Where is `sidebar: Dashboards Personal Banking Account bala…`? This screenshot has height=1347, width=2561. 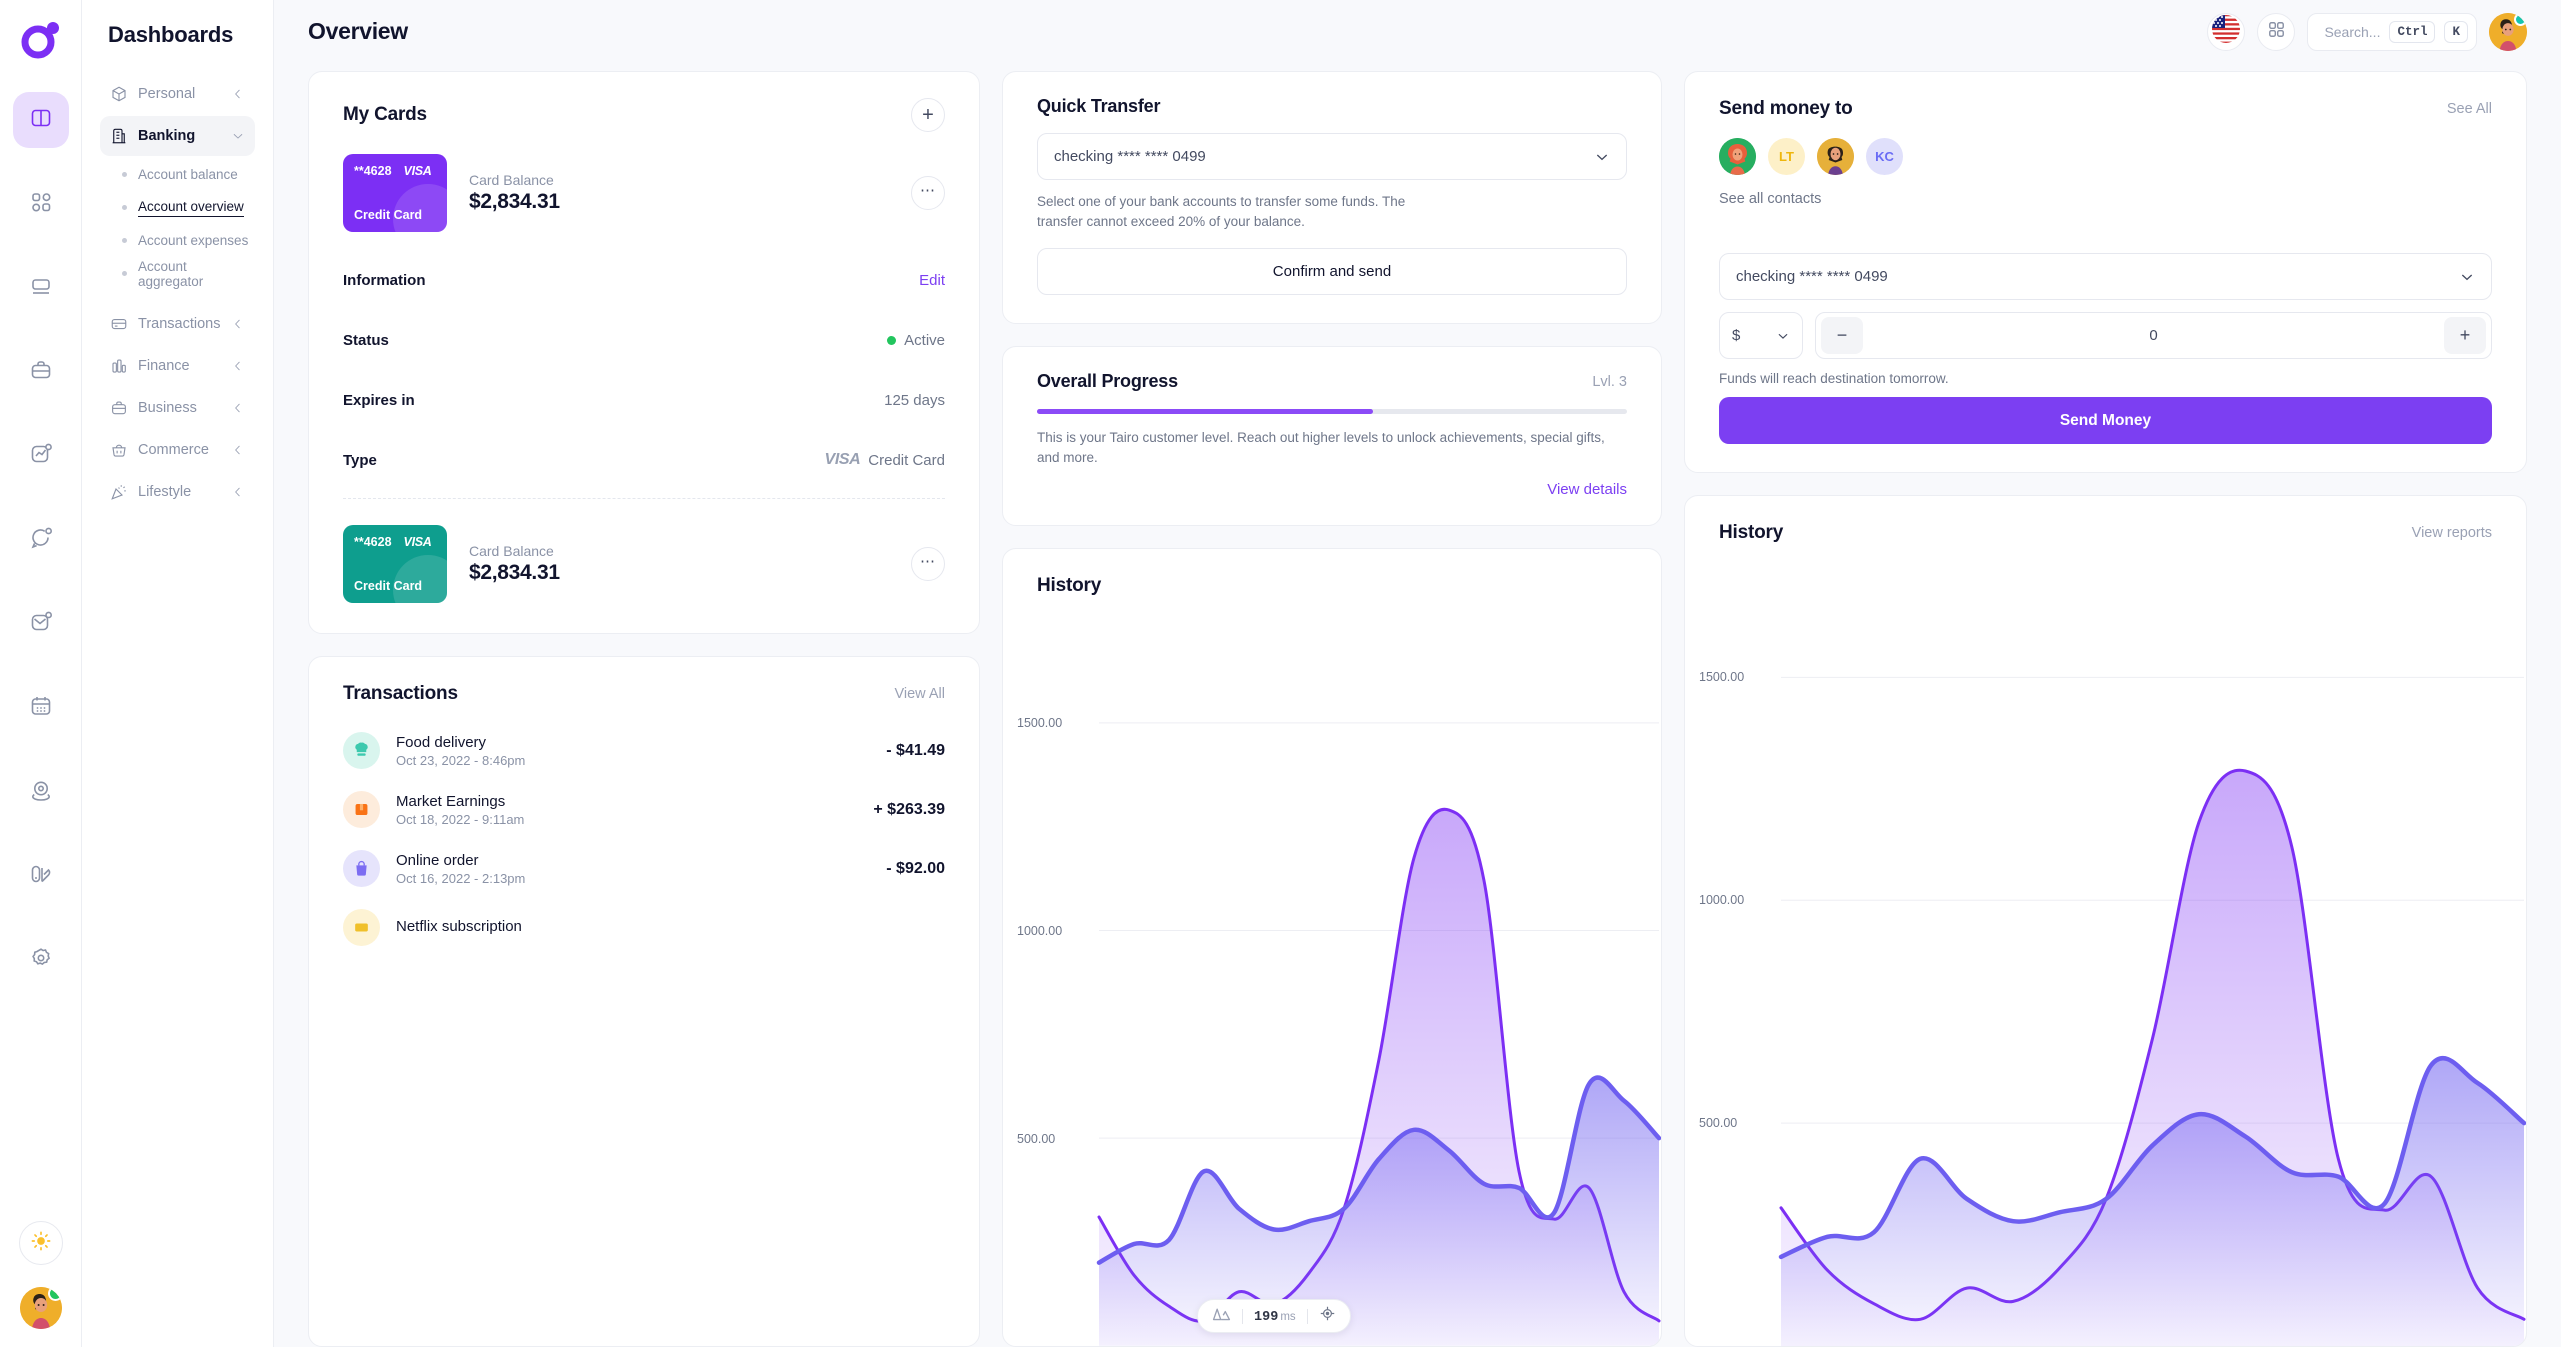 sidebar: Dashboards Personal Banking Account bala… is located at coordinates (178, 673).